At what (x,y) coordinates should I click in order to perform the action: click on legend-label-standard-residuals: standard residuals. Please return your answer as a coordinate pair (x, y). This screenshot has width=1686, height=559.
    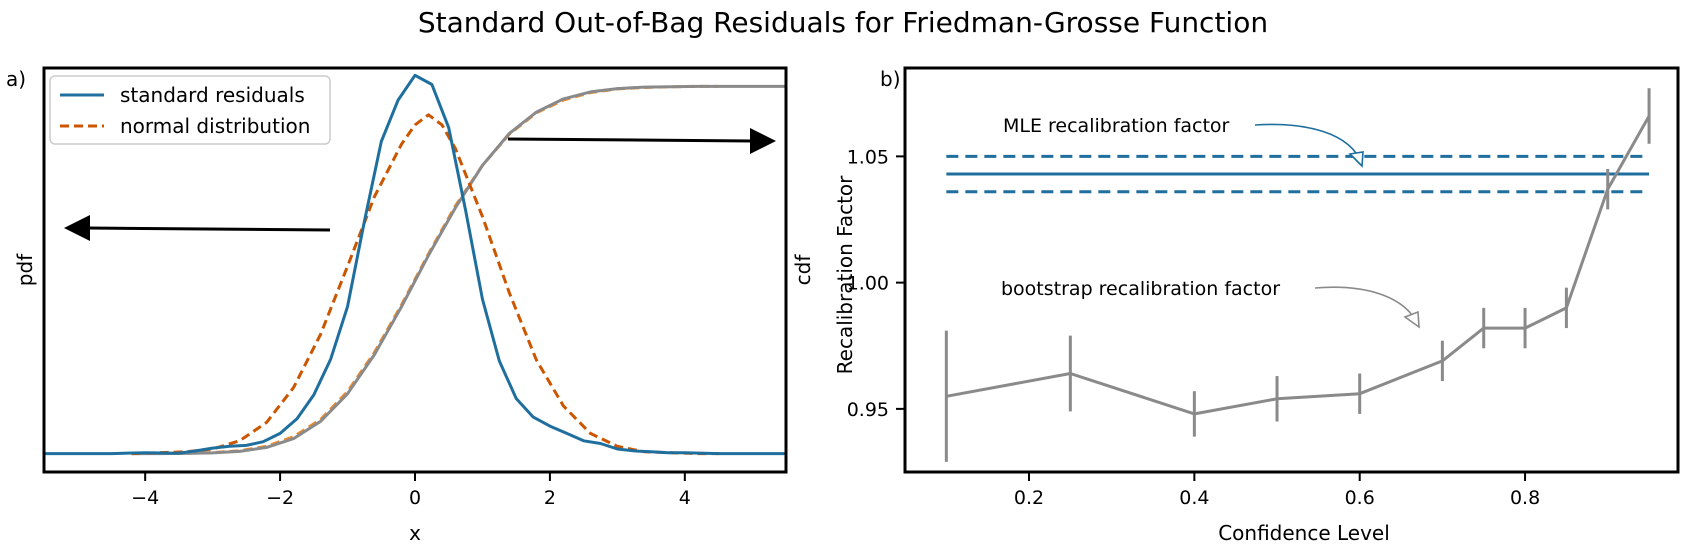
    Looking at the image, I should click on (212, 95).